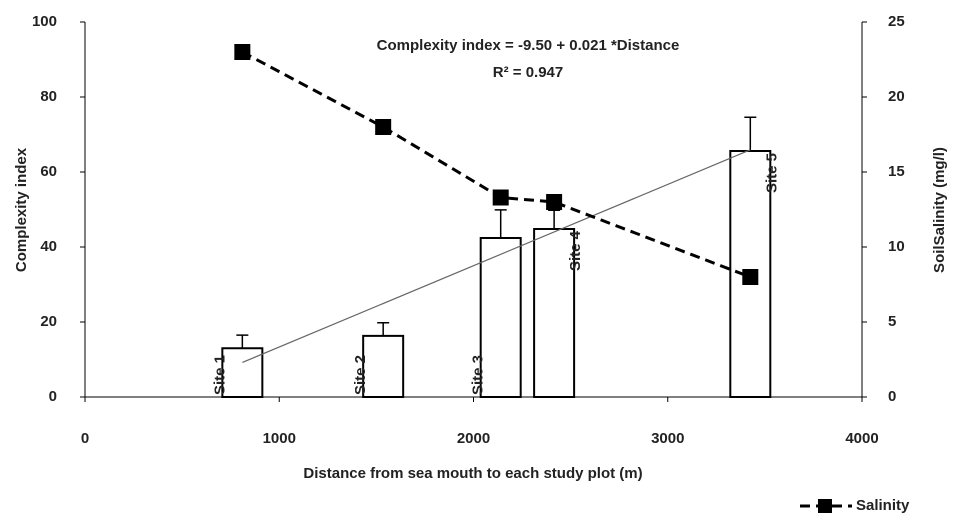  I want to click on x-tick-label: 0, so click(85, 438).